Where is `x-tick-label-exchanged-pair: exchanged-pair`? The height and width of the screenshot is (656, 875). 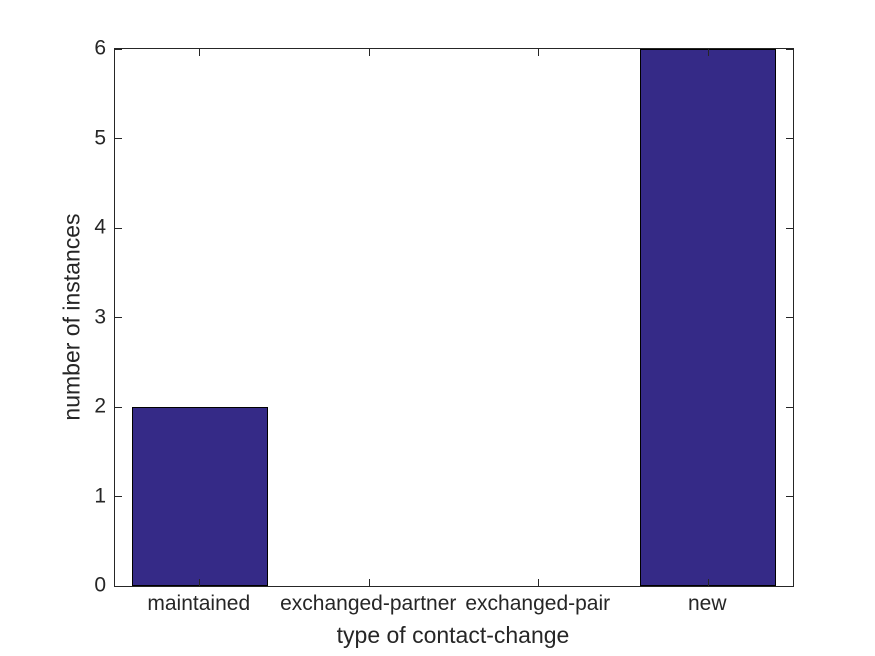 x-tick-label-exchanged-pair: exchanged-pair is located at coordinates (538, 603).